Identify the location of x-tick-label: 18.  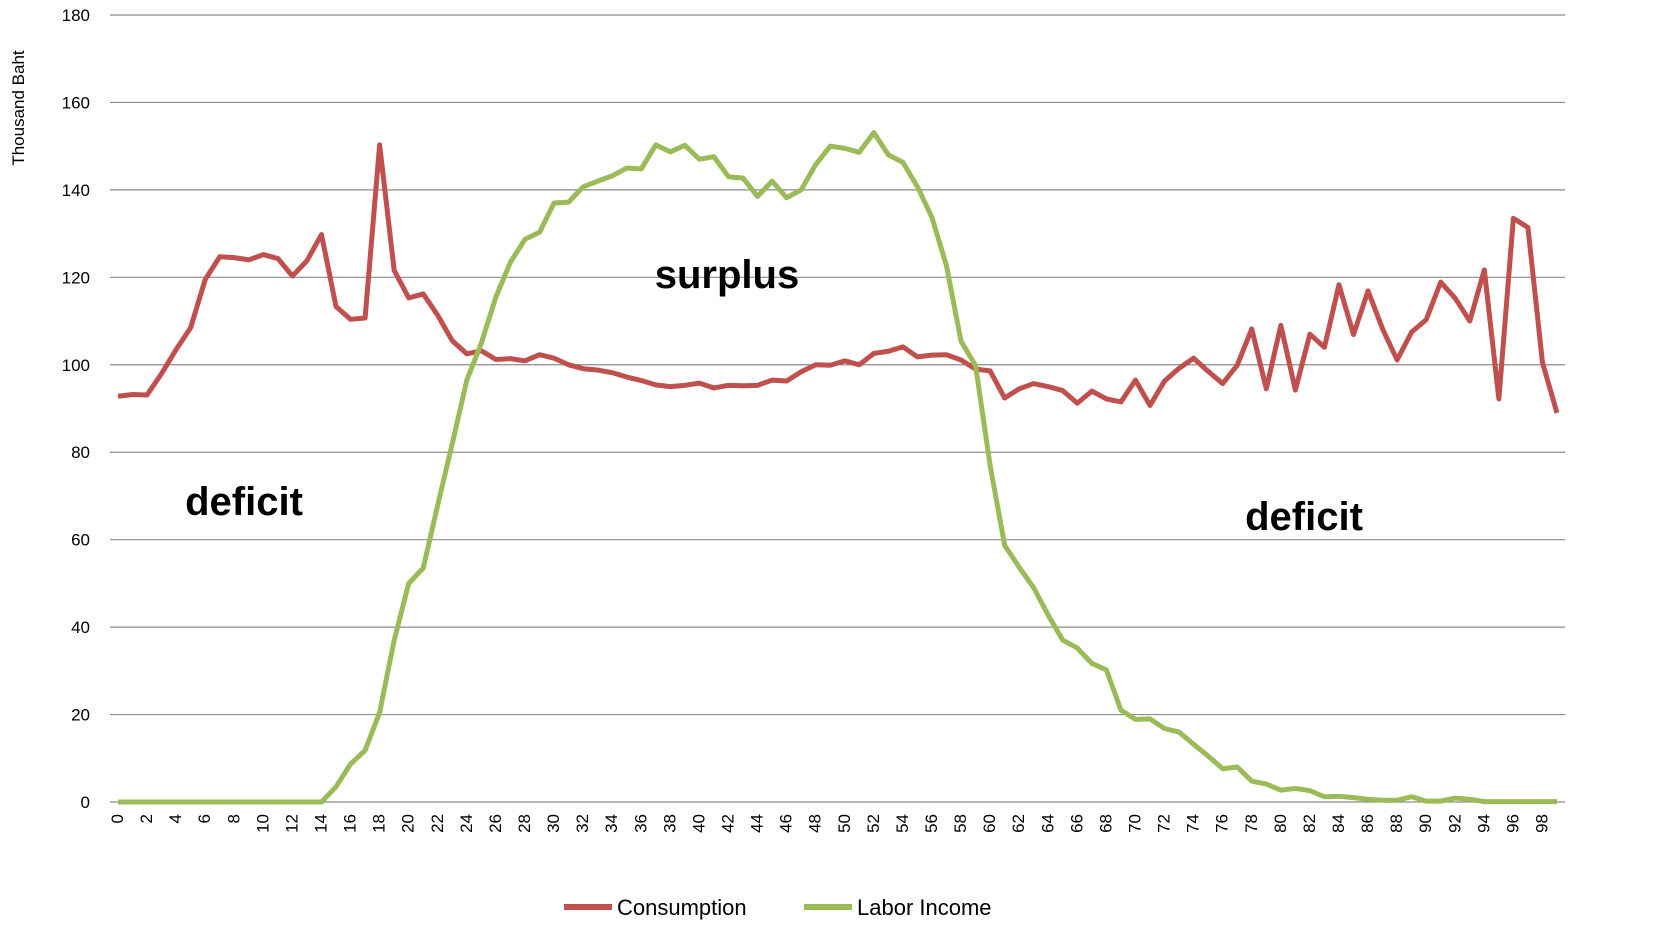
(379, 823).